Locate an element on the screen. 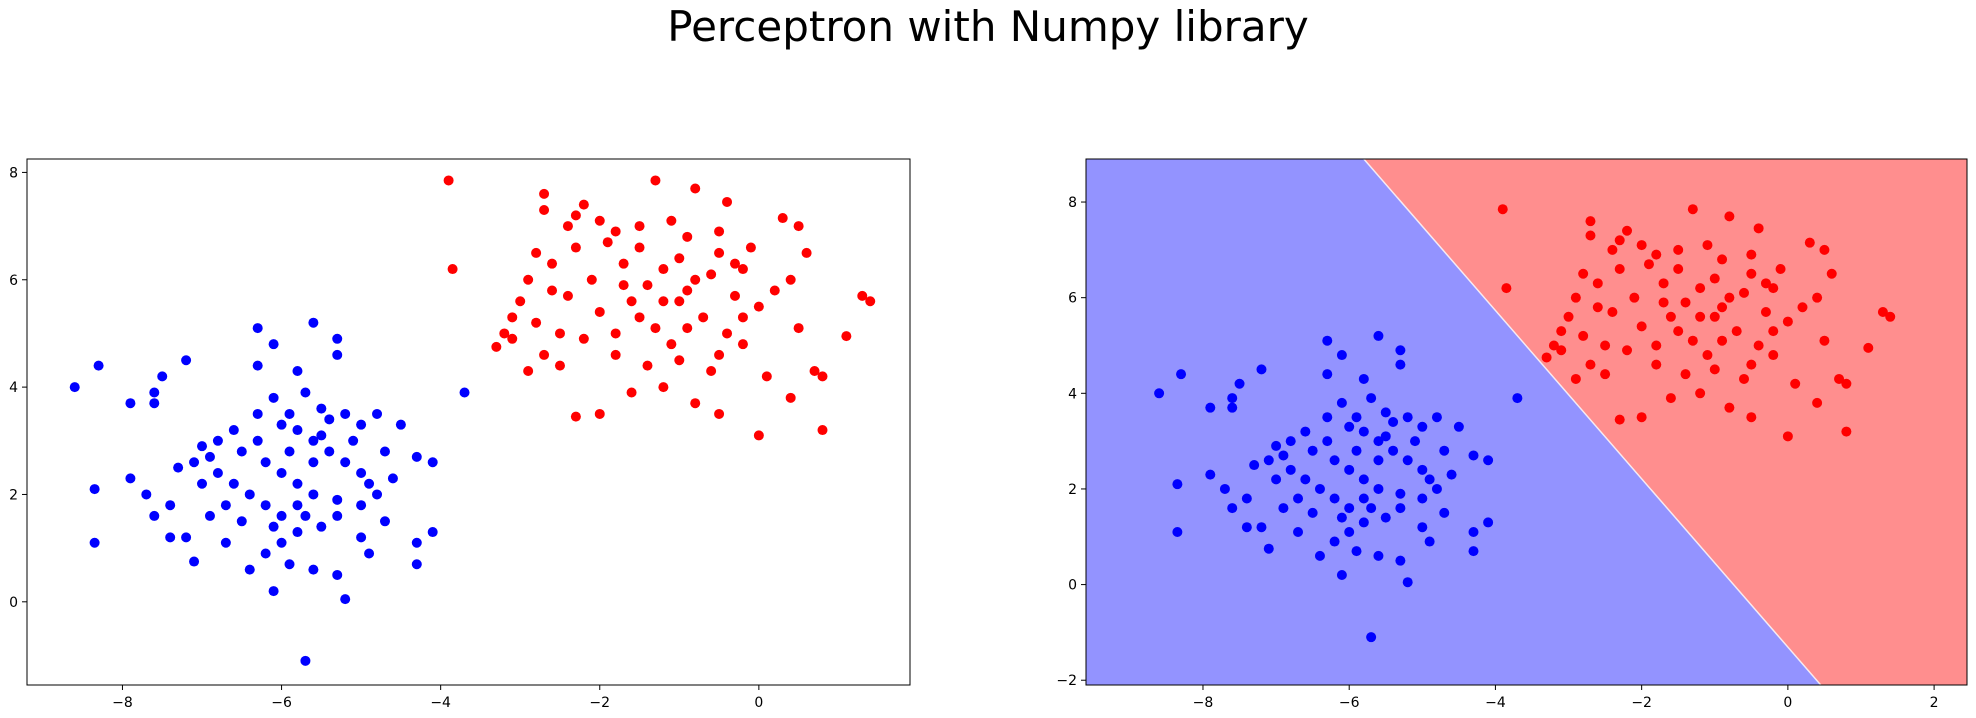  y-tick-label: 4 is located at coordinates (13, 388).